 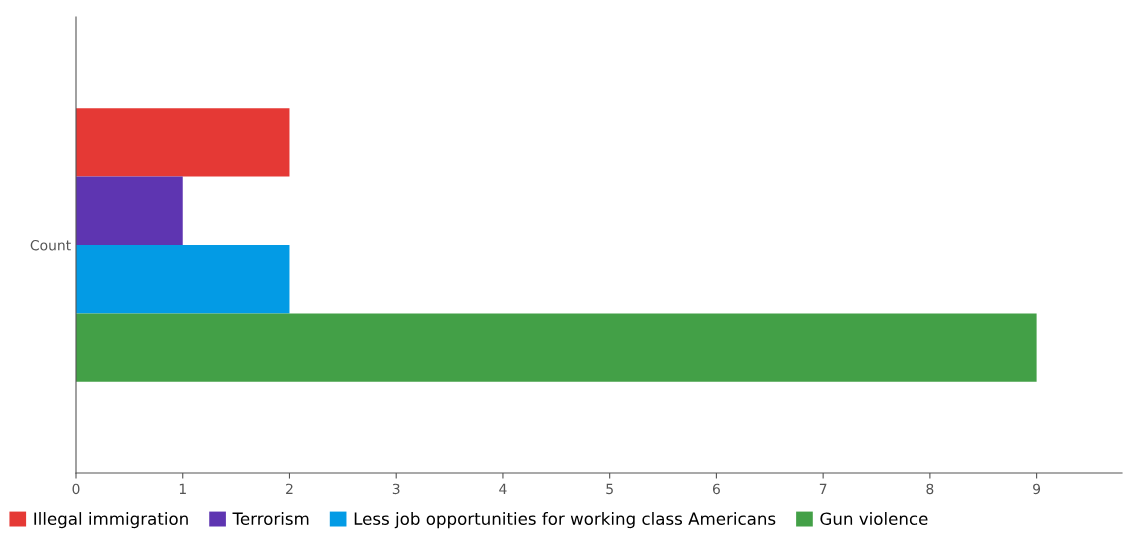 What do you see at coordinates (270, 518) in the screenshot?
I see `legend-label: Terrorism` at bounding box center [270, 518].